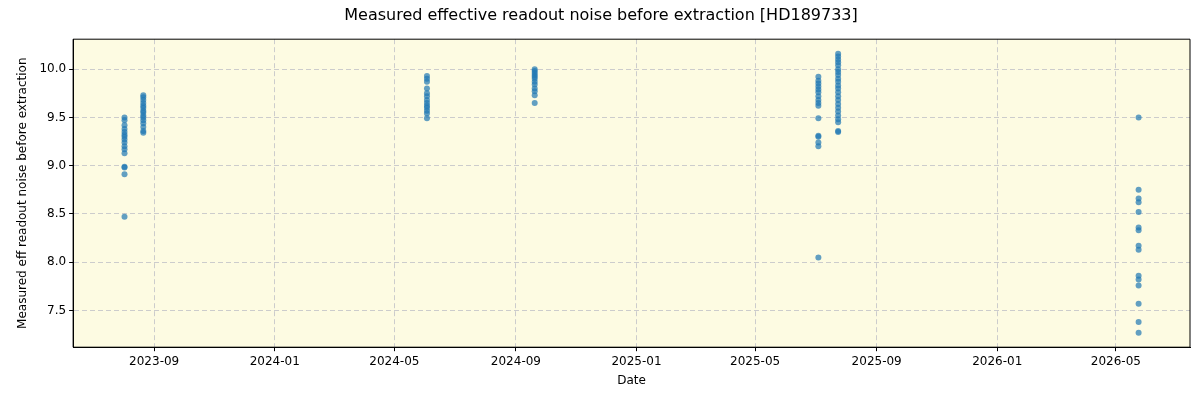 This screenshot has width=1200, height=400. What do you see at coordinates (22, 193) in the screenshot?
I see `y-axis-title: Measured eff readout noise before extraction` at bounding box center [22, 193].